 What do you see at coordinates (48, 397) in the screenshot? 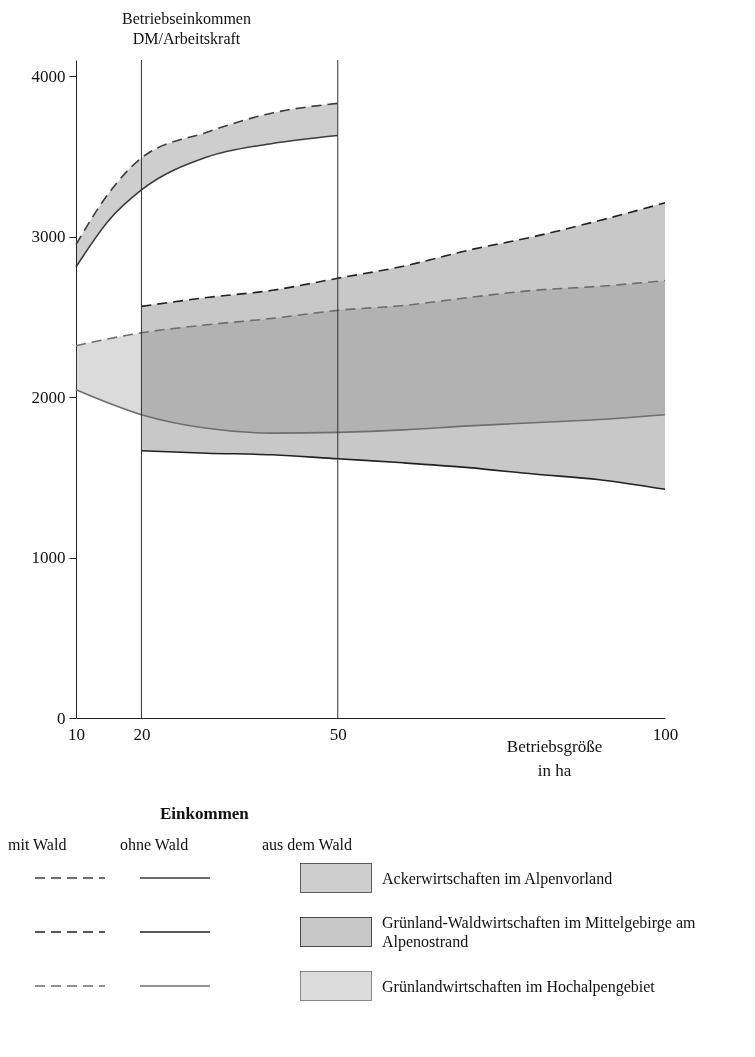
I see `y-tick-label: 2000` at bounding box center [48, 397].